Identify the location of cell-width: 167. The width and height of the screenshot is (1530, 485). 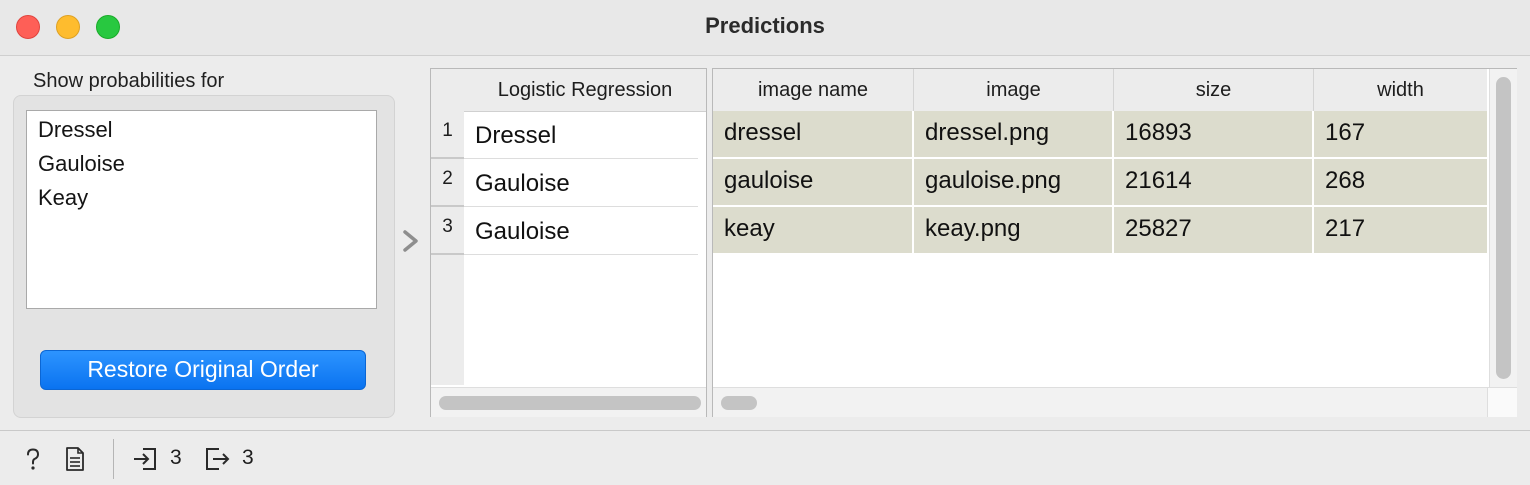
(1400, 134).